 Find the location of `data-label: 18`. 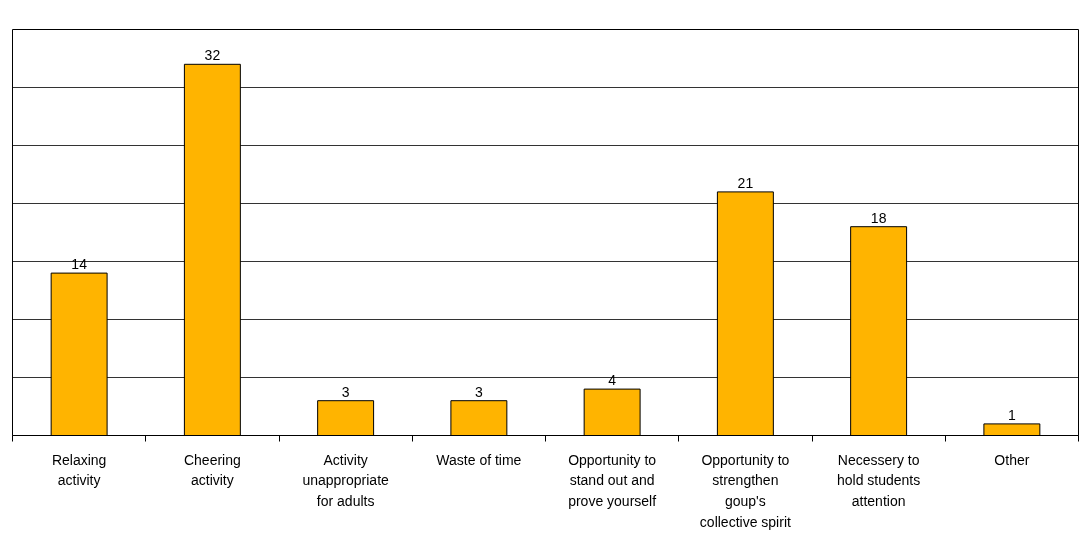

data-label: 18 is located at coordinates (878, 217).